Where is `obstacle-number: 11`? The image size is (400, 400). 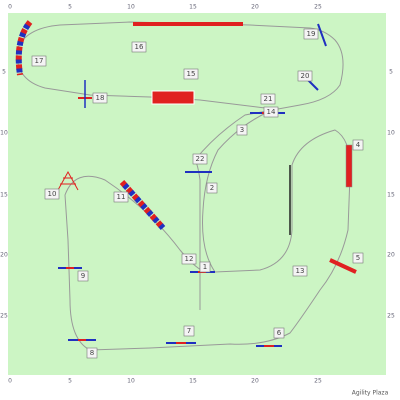
obstacle-number: 11 is located at coordinates (121, 197).